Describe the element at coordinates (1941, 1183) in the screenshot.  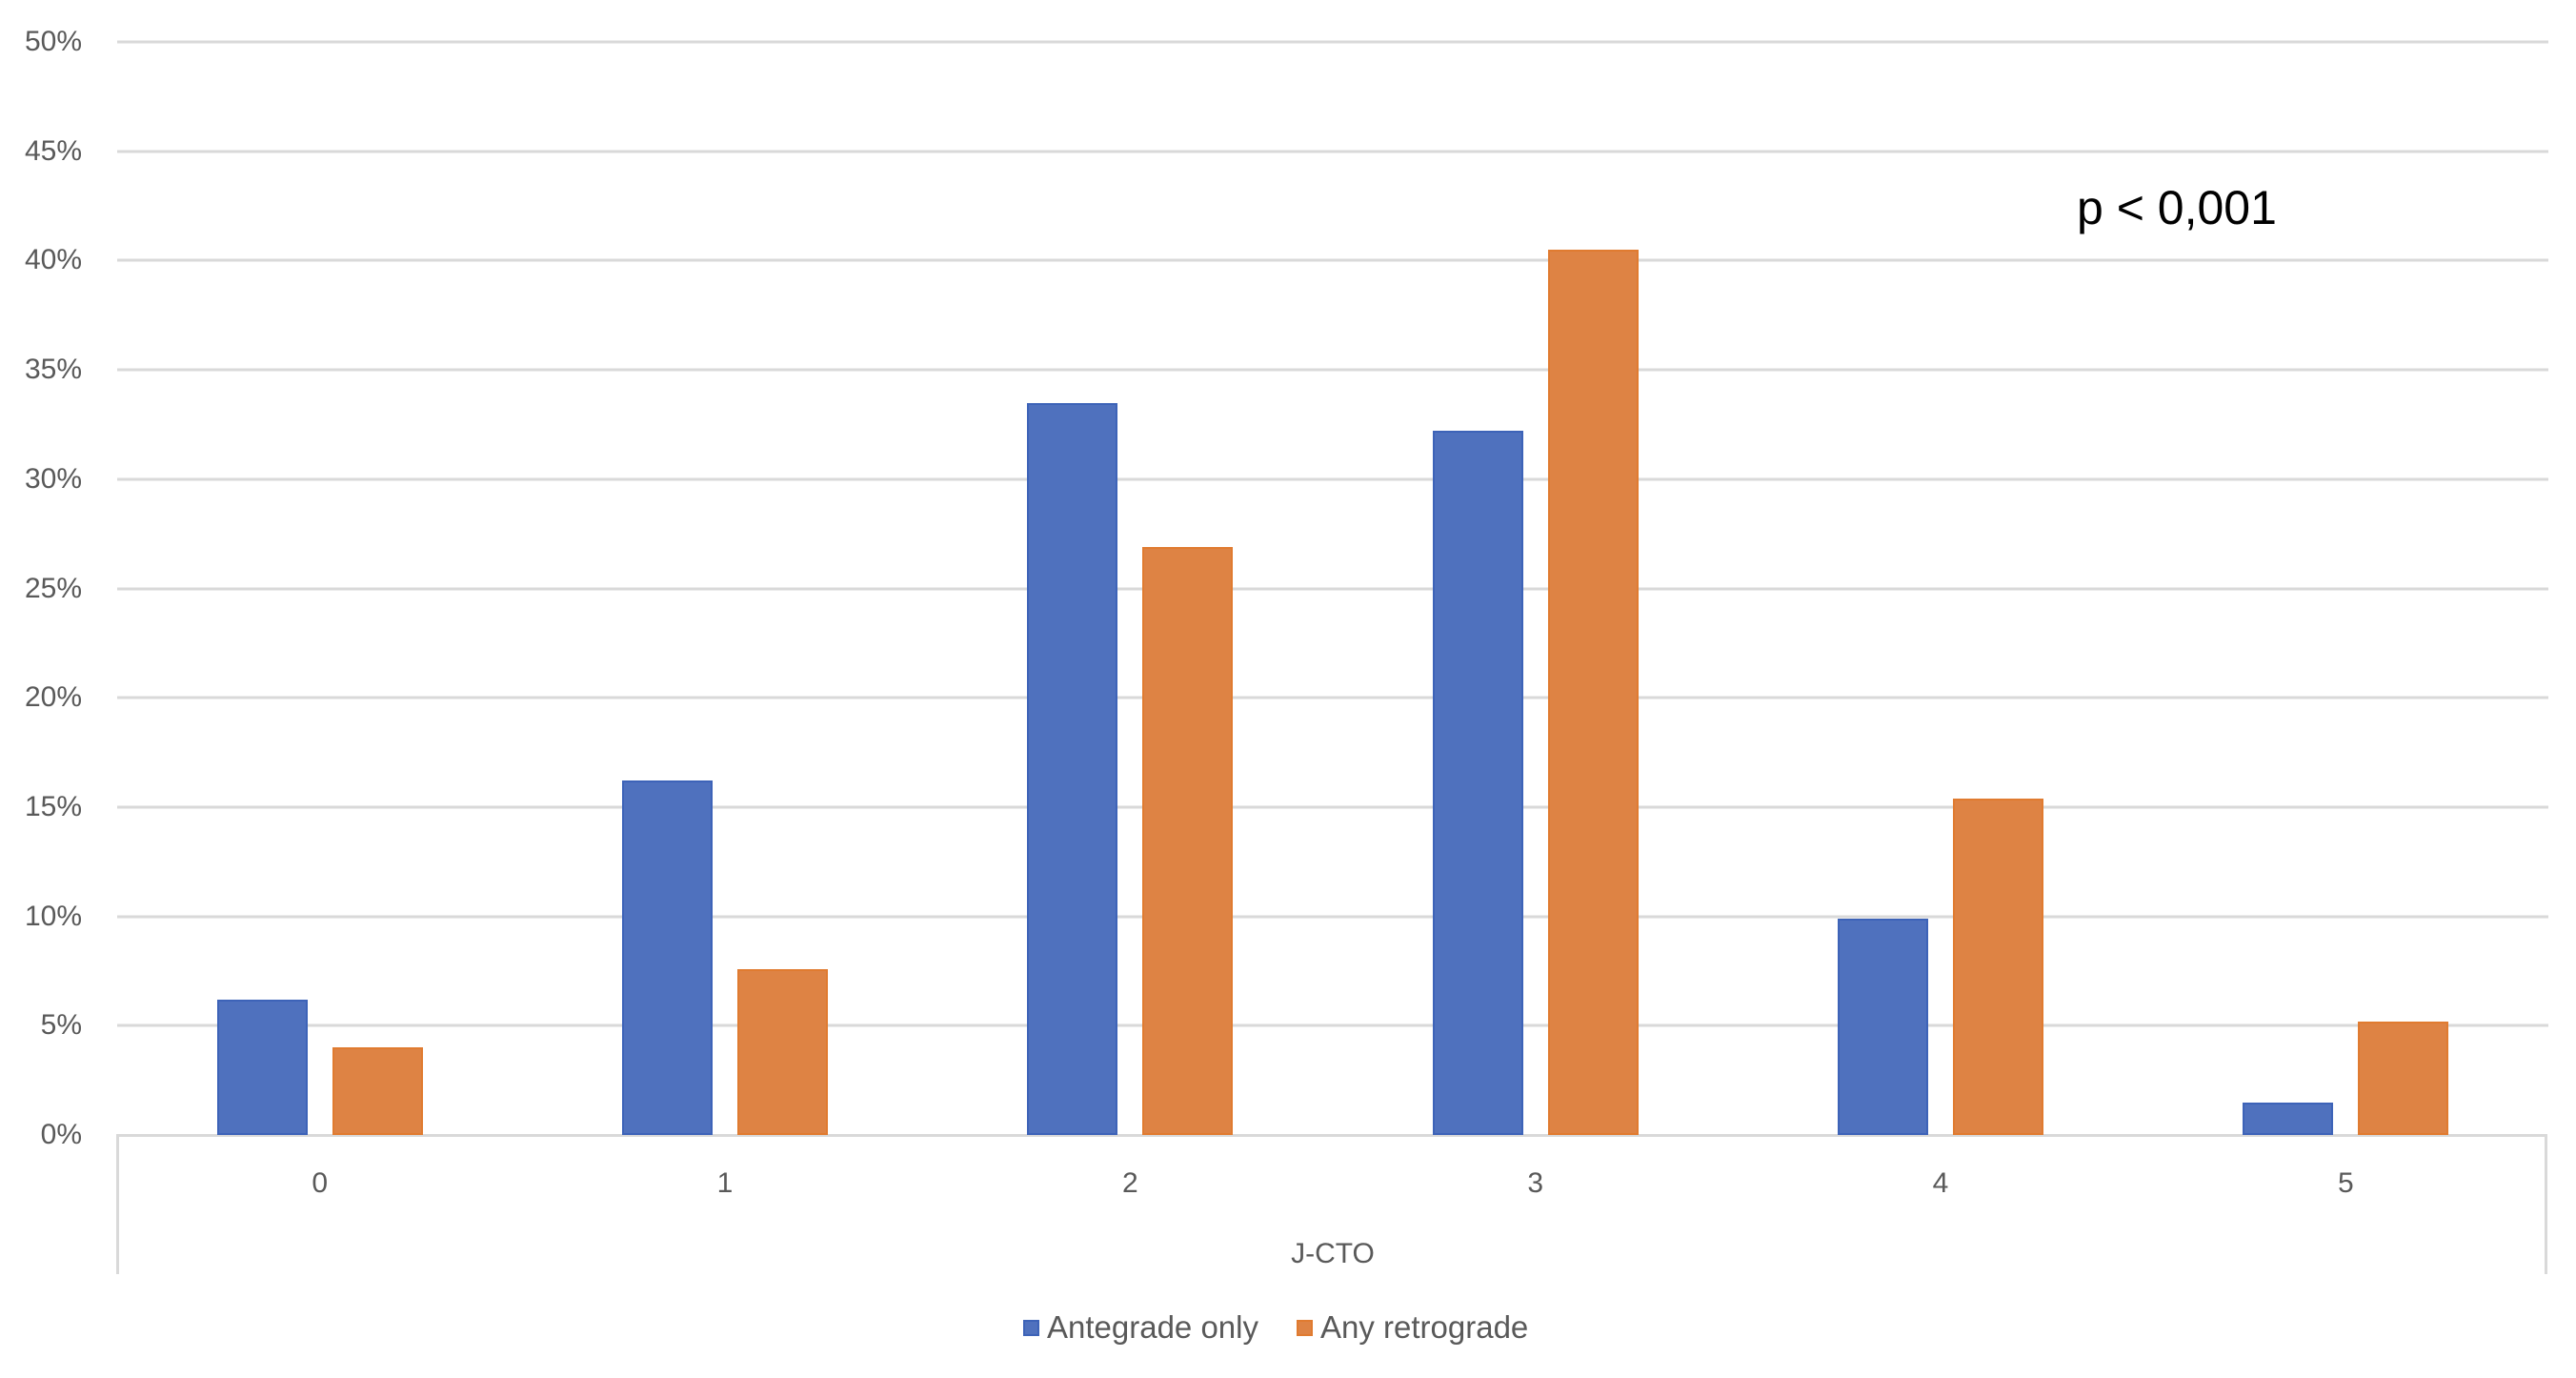
I see `x-tick-label: 4` at that location.